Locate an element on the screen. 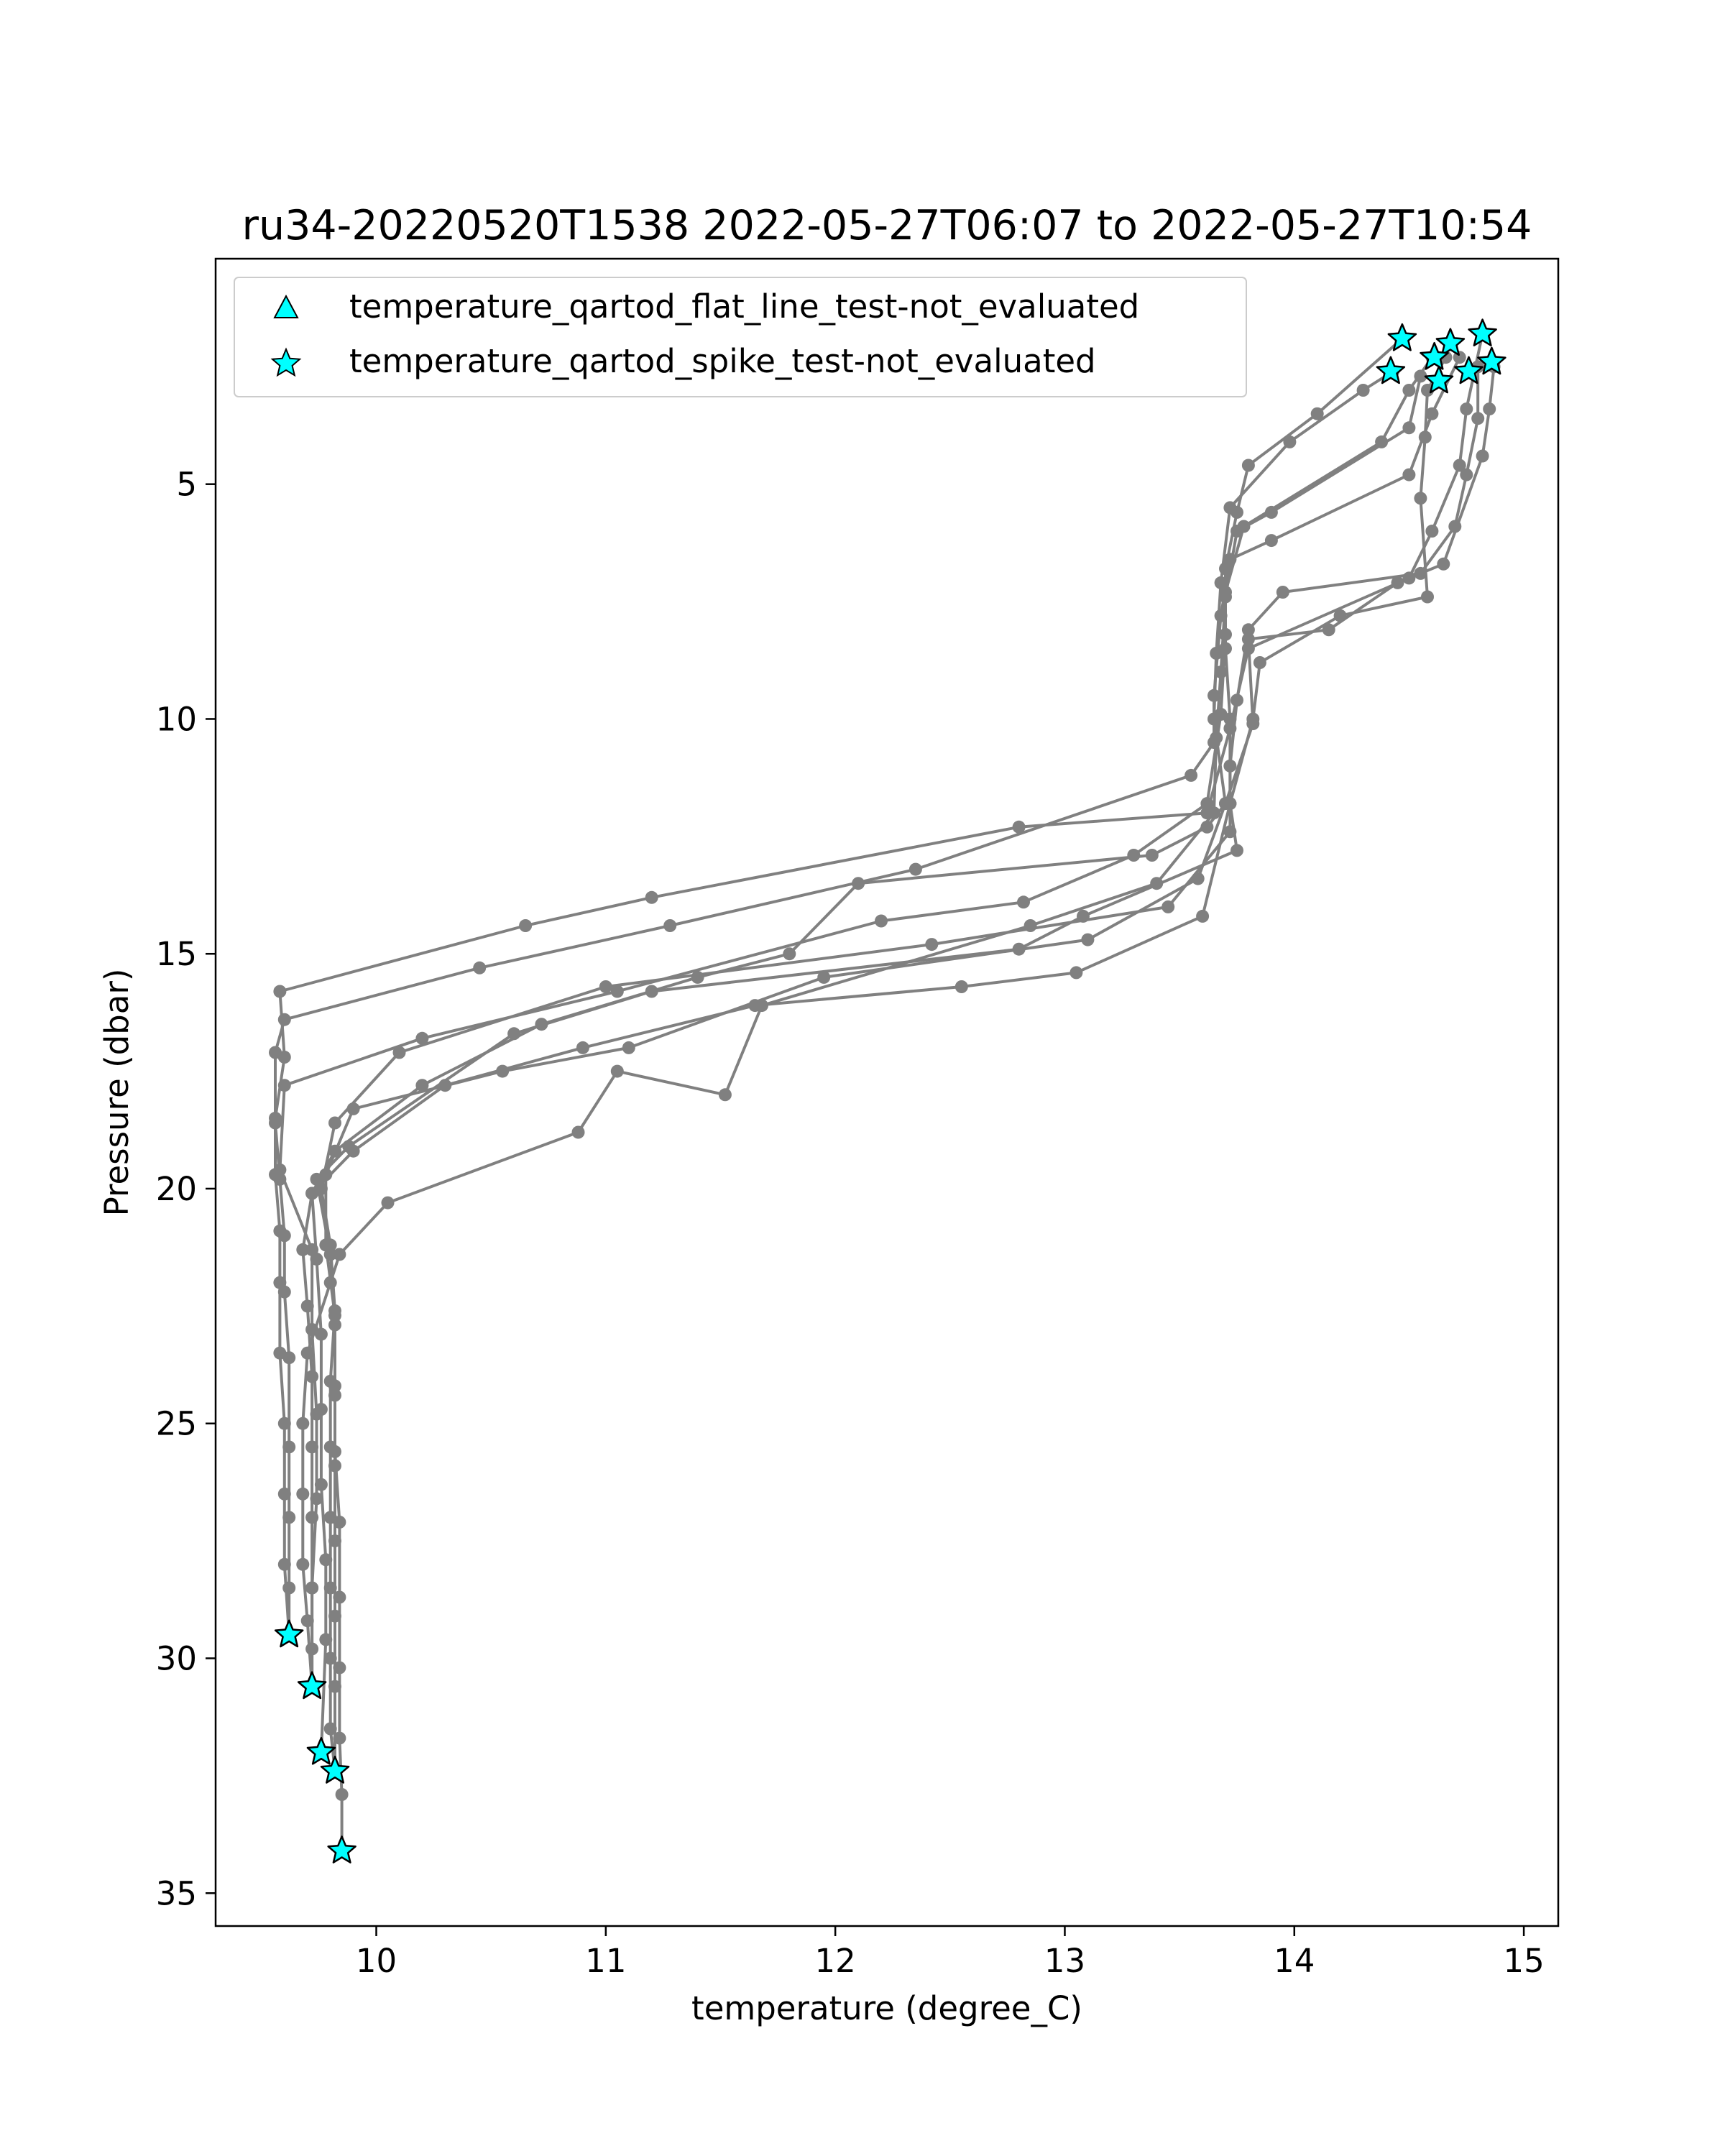  x-tick-label: 12 is located at coordinates (835, 1961).